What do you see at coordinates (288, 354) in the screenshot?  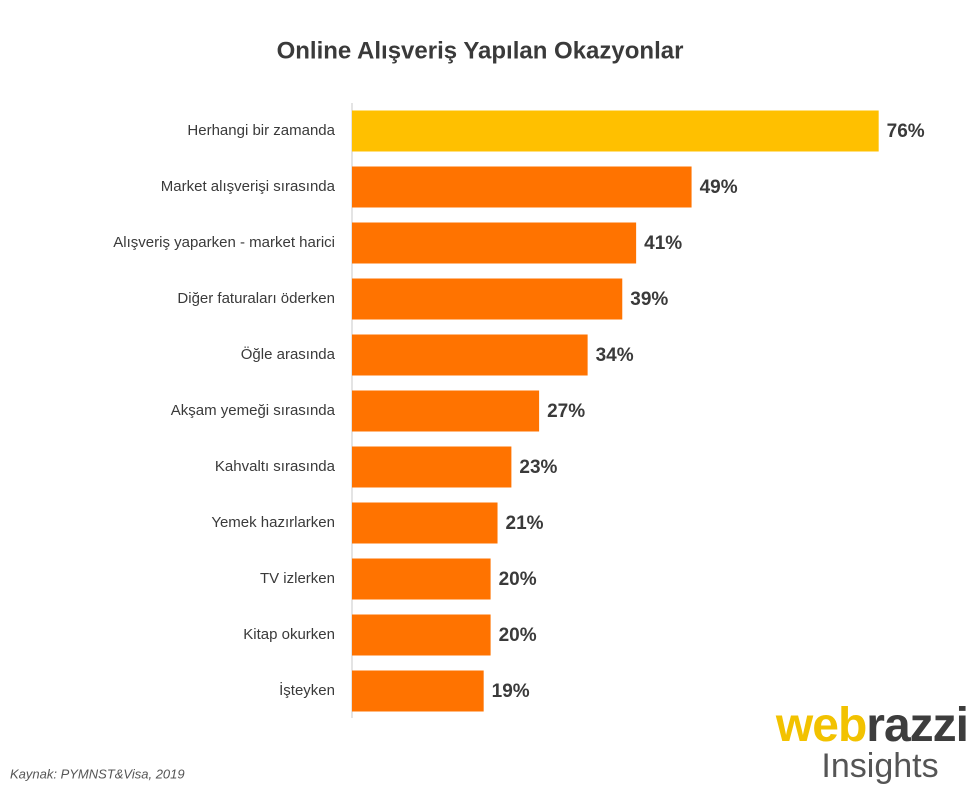 I see `category-label: Öğle arasında` at bounding box center [288, 354].